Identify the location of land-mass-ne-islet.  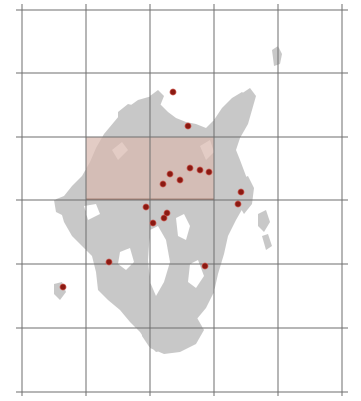
(277, 56).